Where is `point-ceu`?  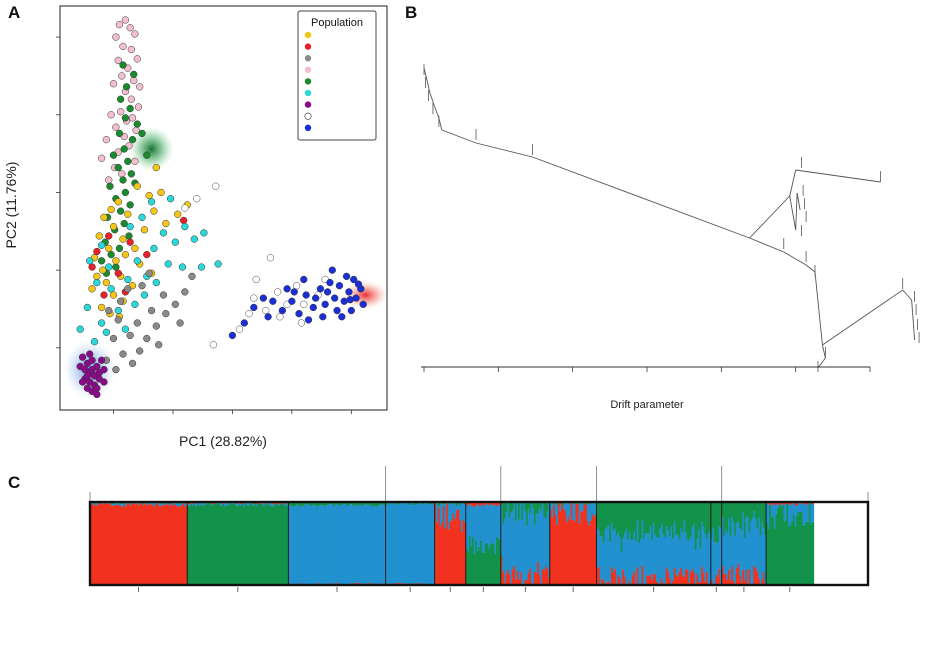 point-ceu is located at coordinates (104, 369).